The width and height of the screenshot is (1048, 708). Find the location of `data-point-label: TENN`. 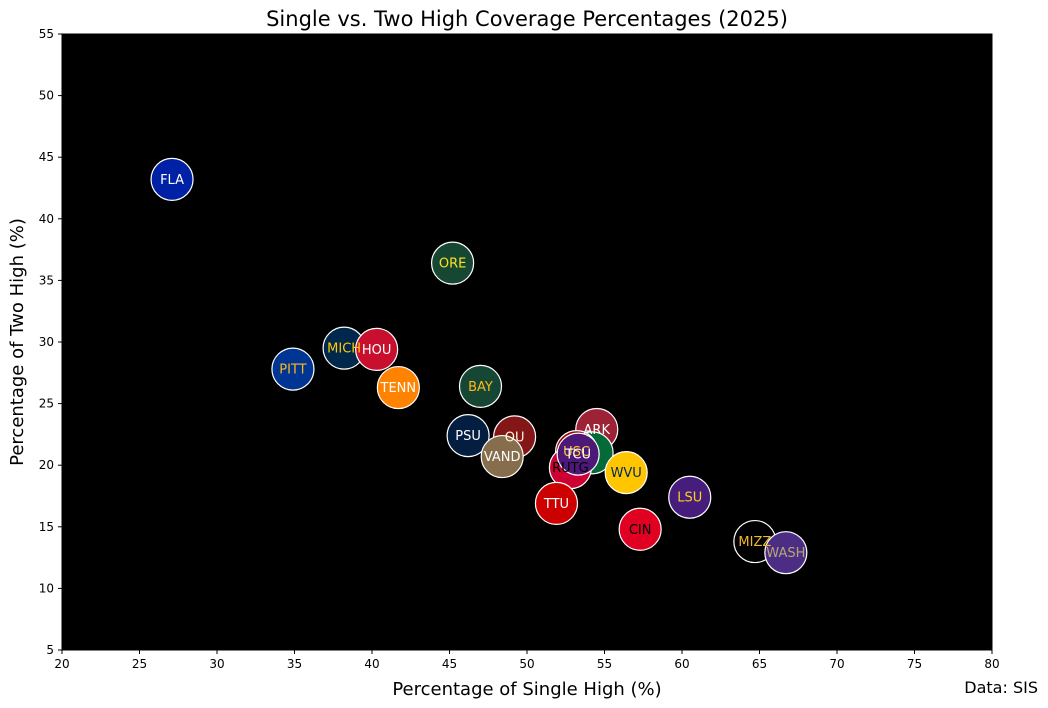

data-point-label: TENN is located at coordinates (398, 388).